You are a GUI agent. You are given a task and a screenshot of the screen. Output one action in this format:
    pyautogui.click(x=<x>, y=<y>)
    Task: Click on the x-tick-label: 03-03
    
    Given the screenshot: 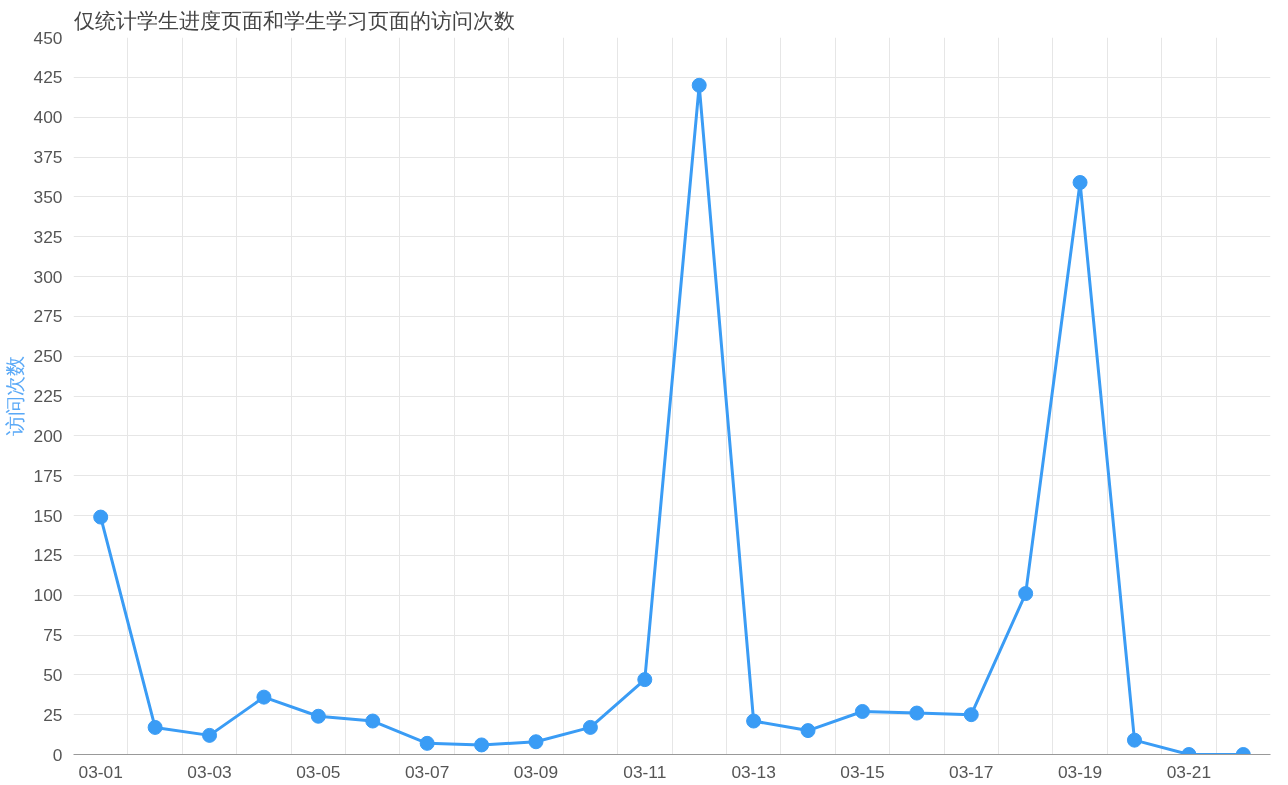 What is the action you would take?
    pyautogui.click(x=209, y=771)
    